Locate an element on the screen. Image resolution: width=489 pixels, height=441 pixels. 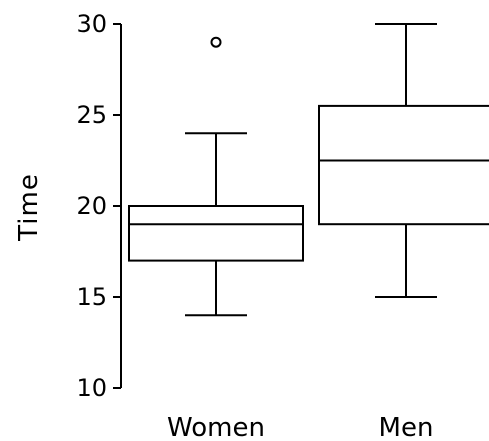
iqr-box-women is located at coordinates (216, 233).